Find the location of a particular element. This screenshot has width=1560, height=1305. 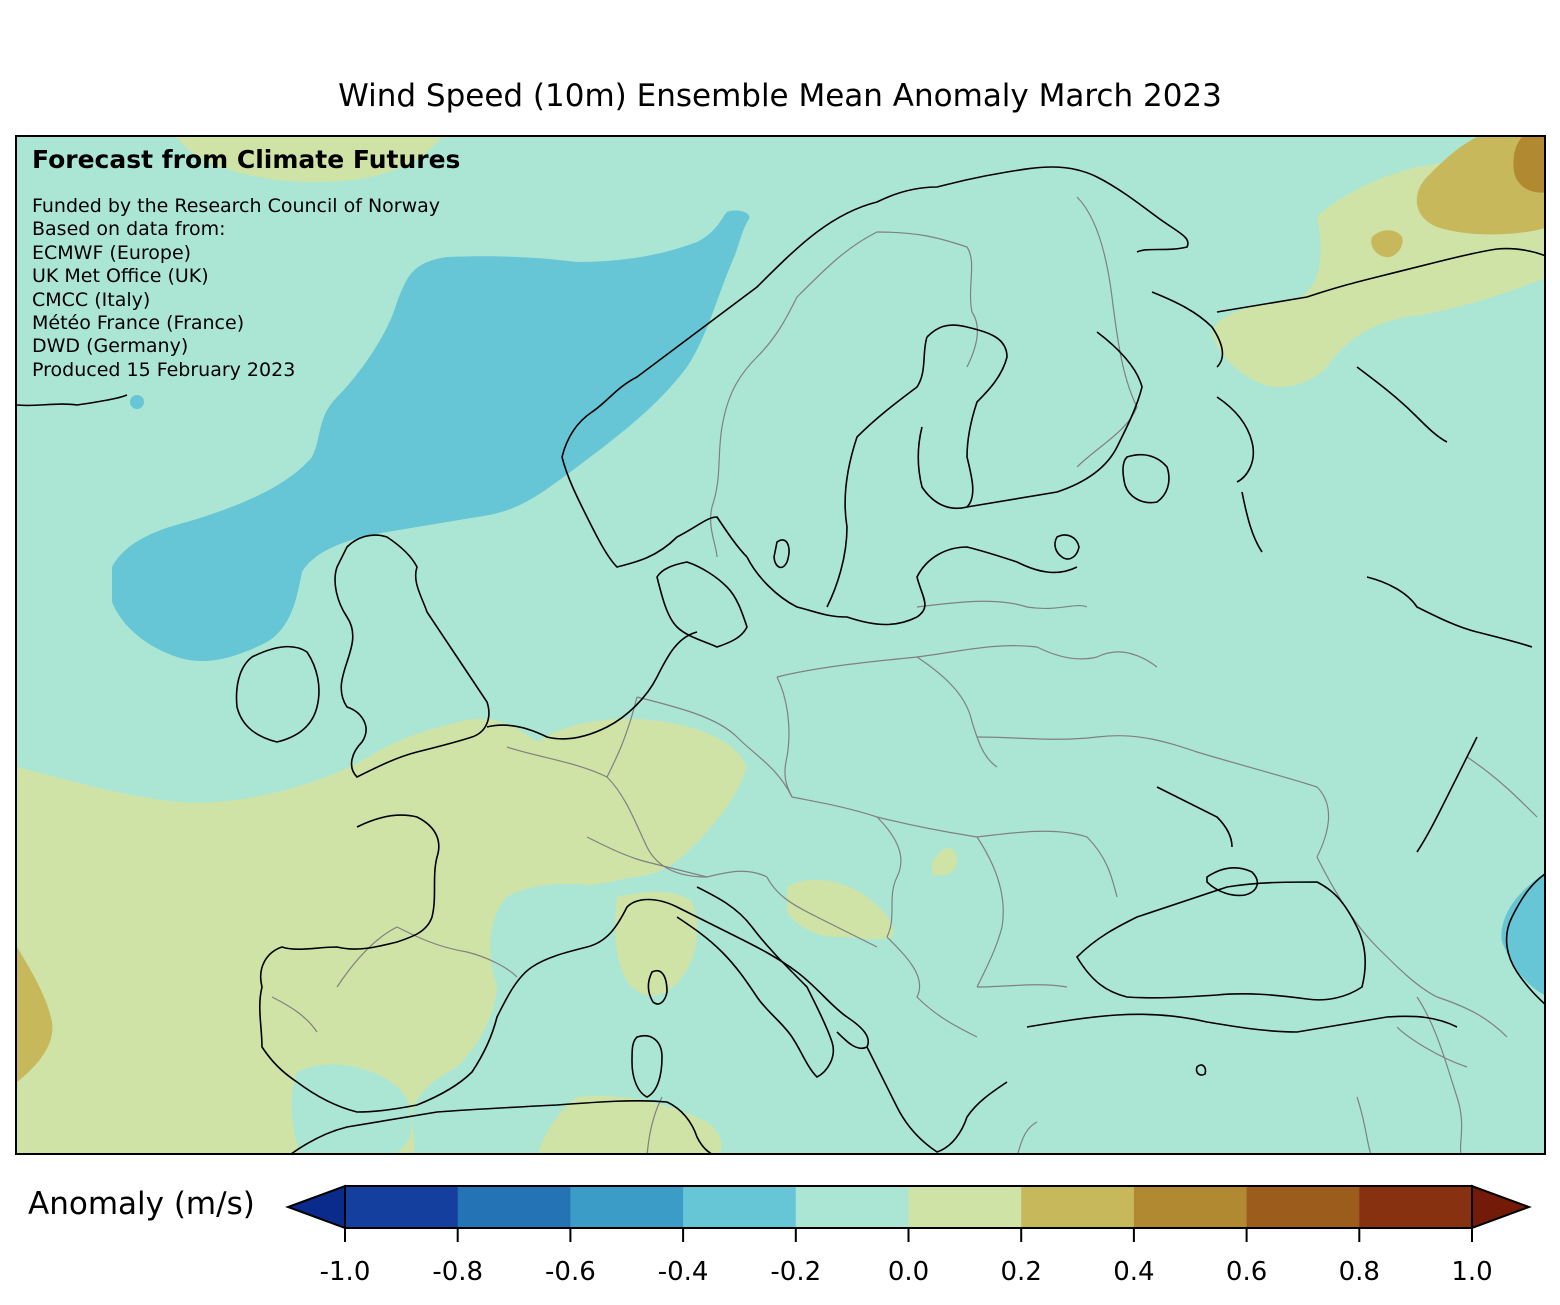

colorbar-tick-label: -0.2 is located at coordinates (795, 1272).